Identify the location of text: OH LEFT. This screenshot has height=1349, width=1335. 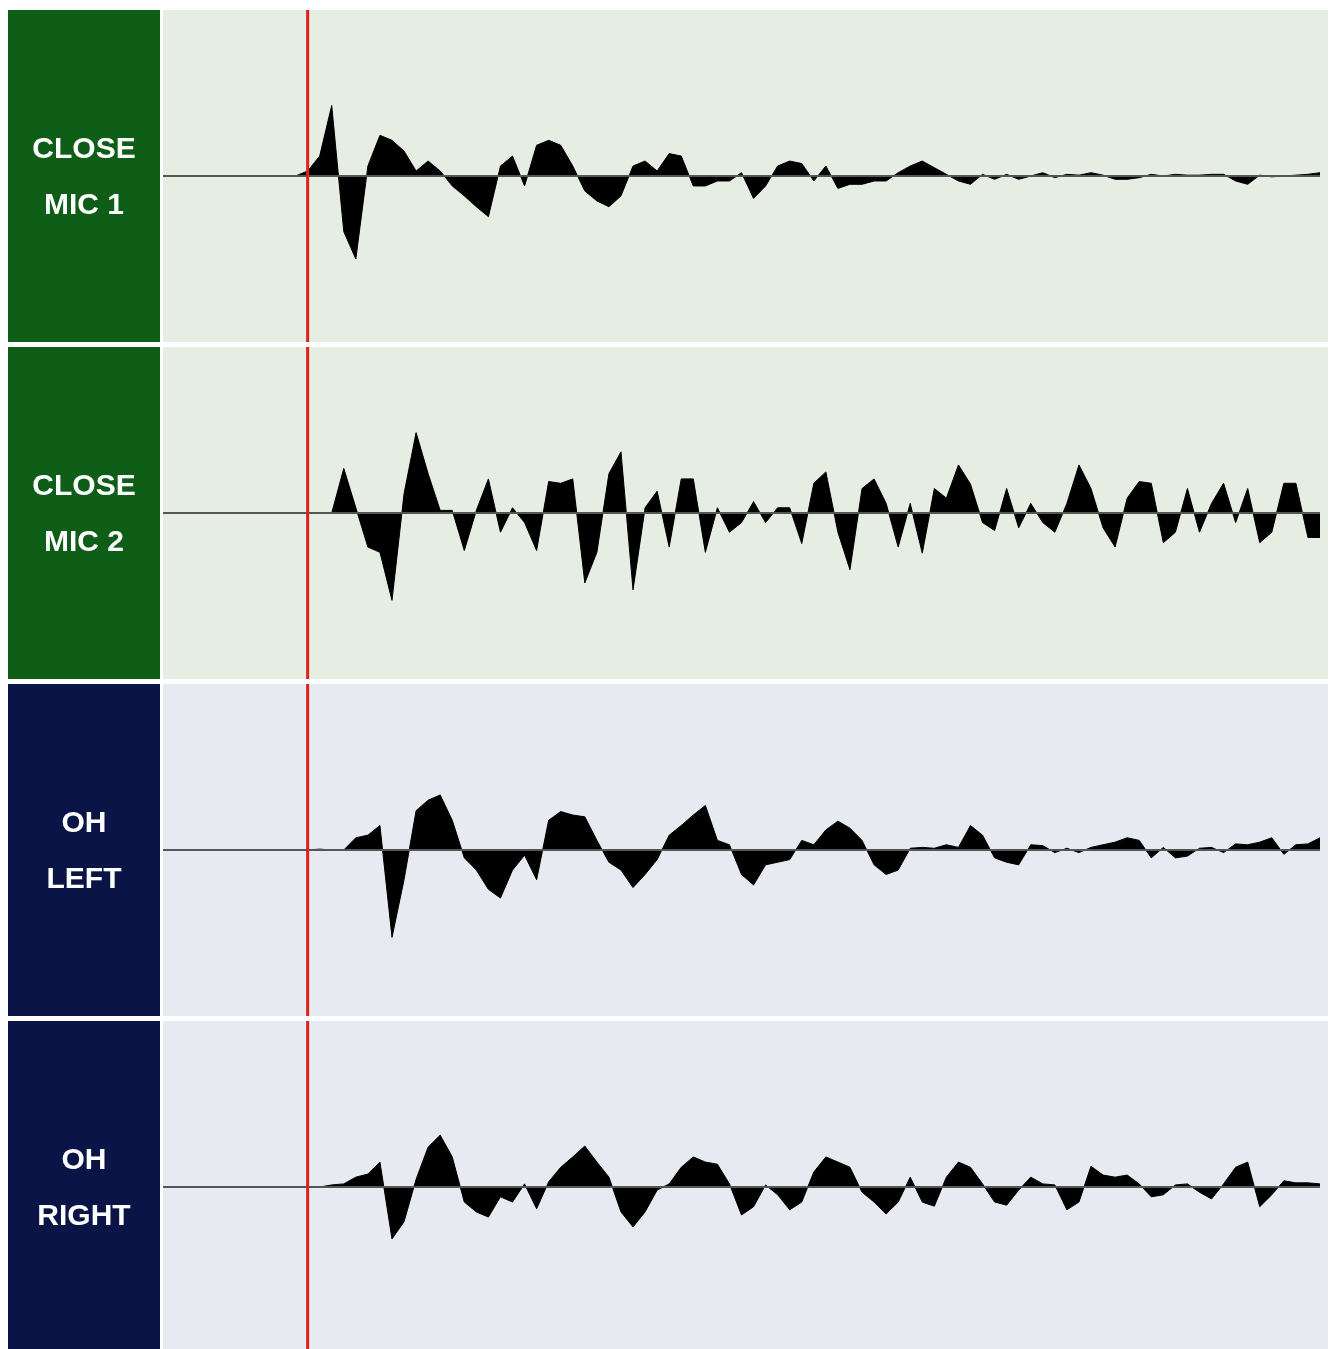
(84, 850).